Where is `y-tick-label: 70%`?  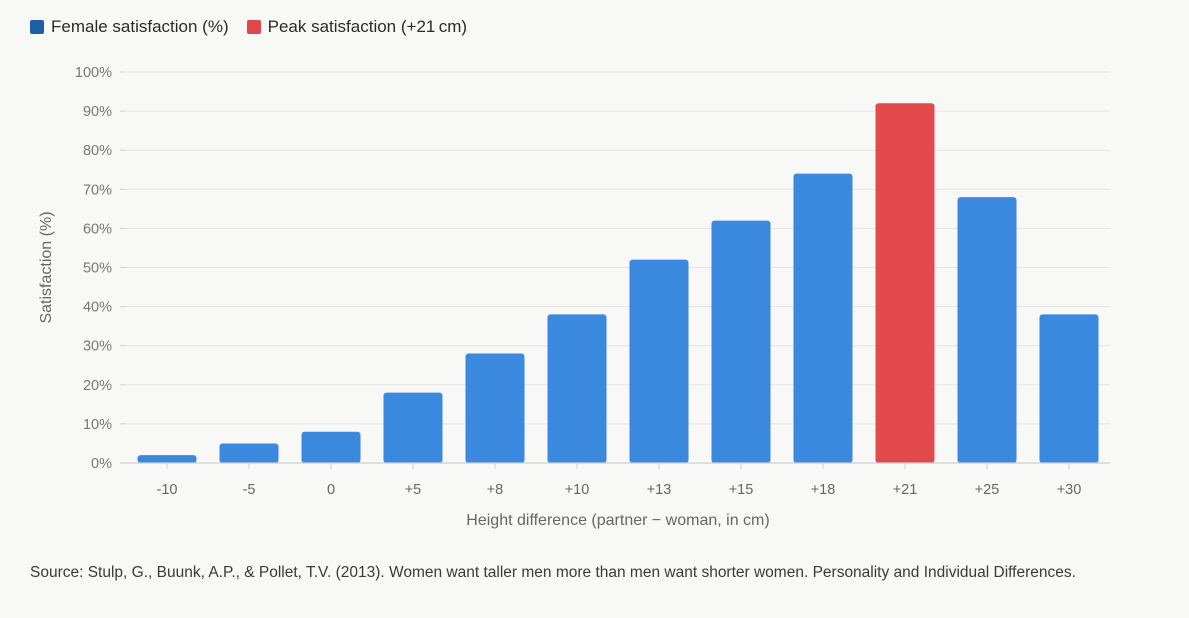
y-tick-label: 70% is located at coordinates (97, 190).